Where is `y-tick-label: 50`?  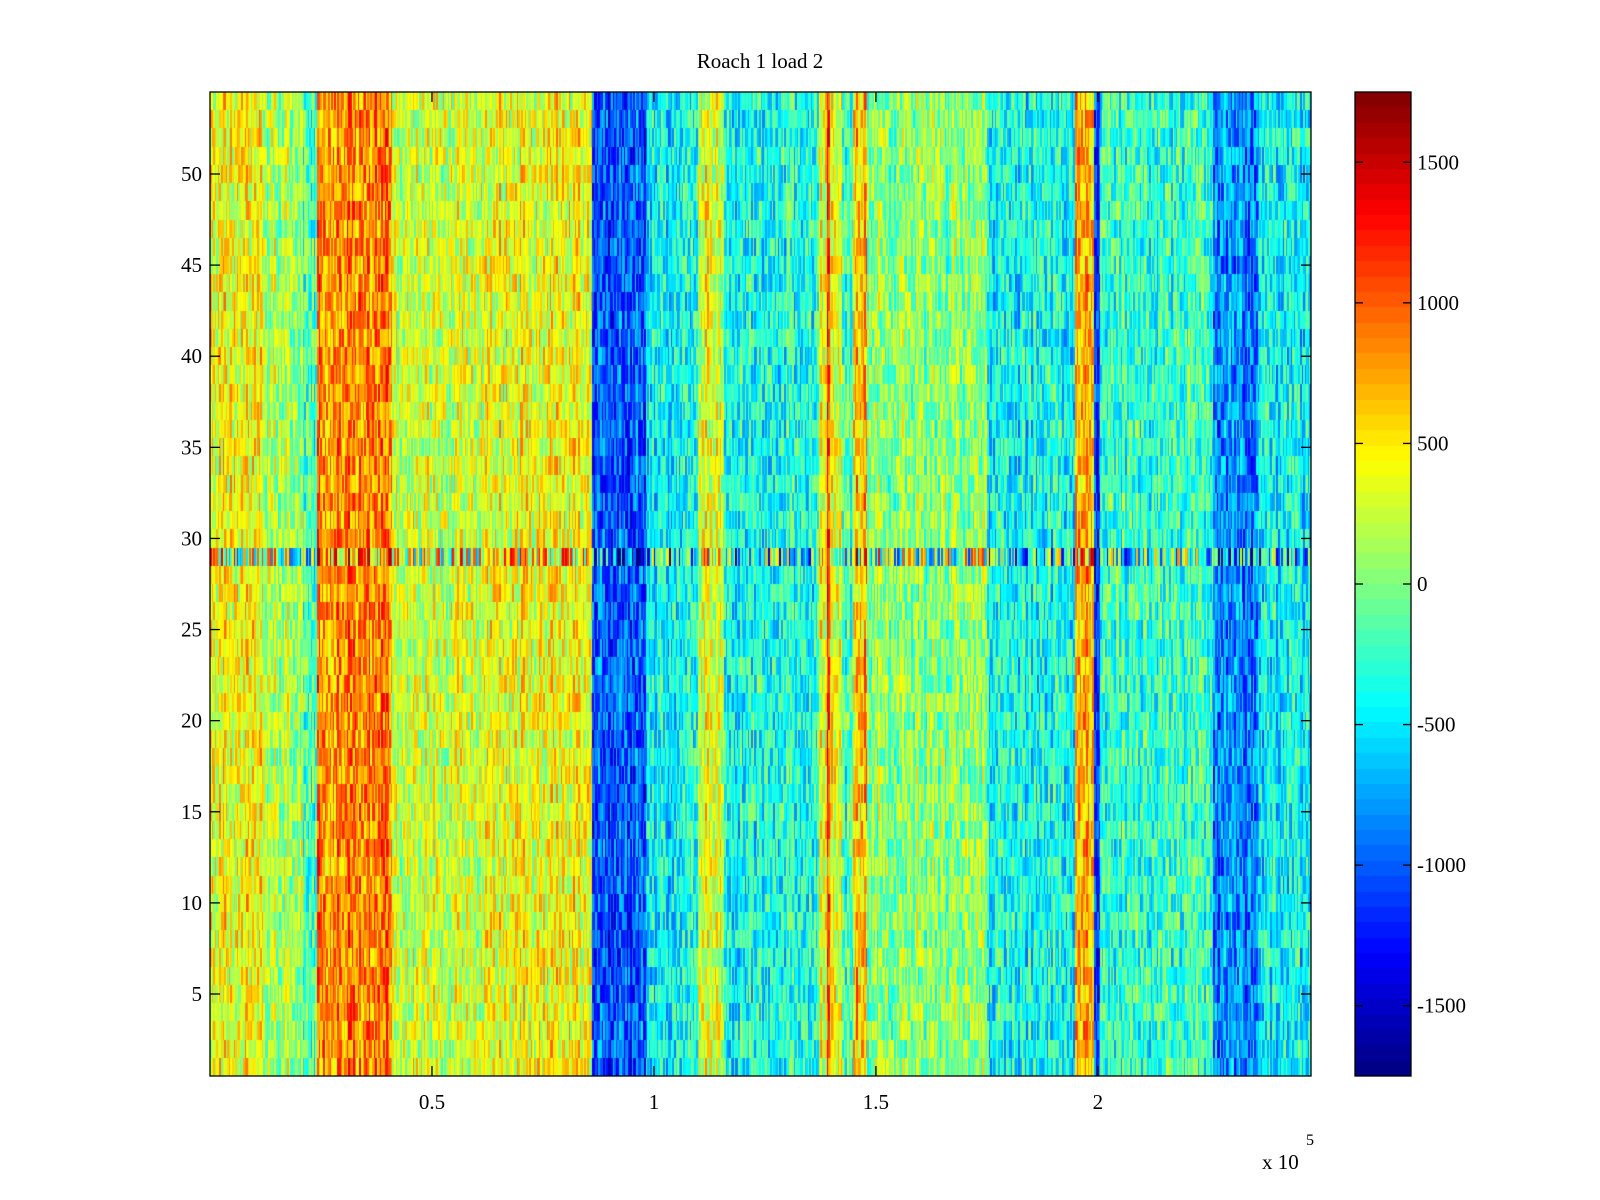
y-tick-label: 50 is located at coordinates (191, 174).